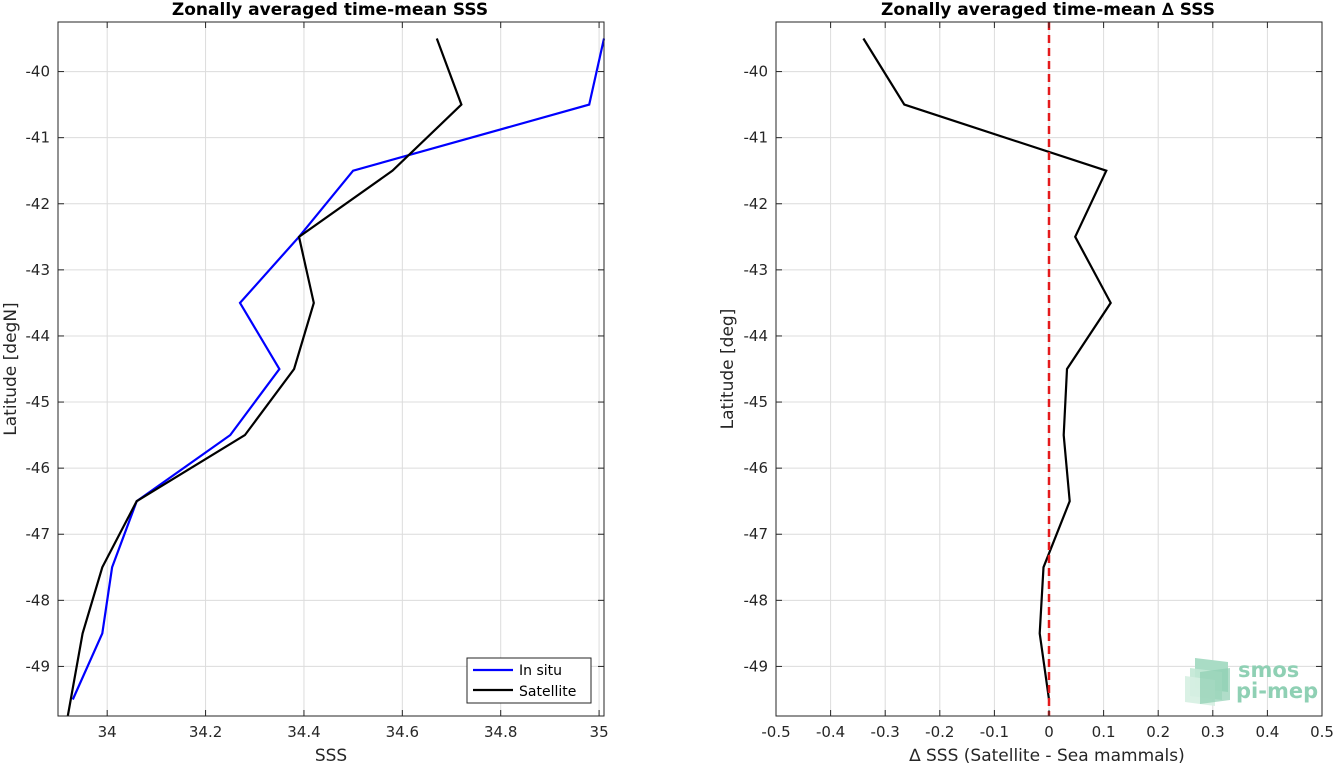 The height and width of the screenshot is (765, 1333). What do you see at coordinates (830, 732) in the screenshot?
I see `x-tick-label: -0.4` at bounding box center [830, 732].